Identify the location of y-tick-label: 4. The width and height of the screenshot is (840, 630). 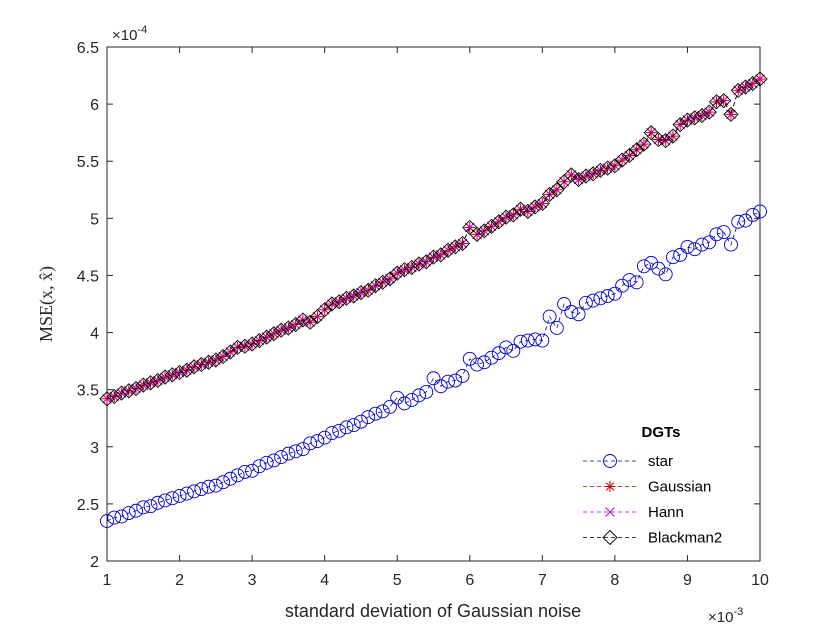
(94, 334).